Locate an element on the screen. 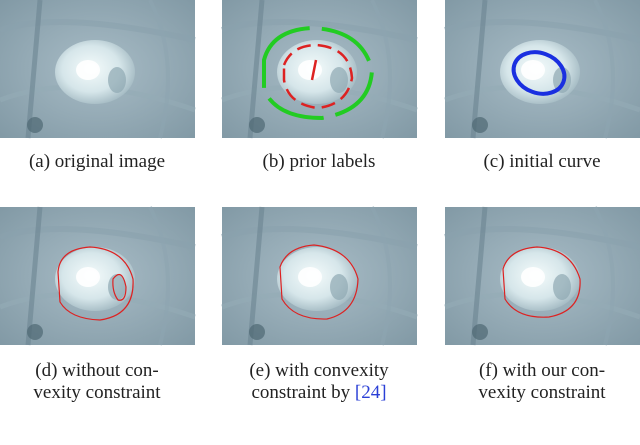 This screenshot has height=445, width=640. image-a is located at coordinates (97, 69).